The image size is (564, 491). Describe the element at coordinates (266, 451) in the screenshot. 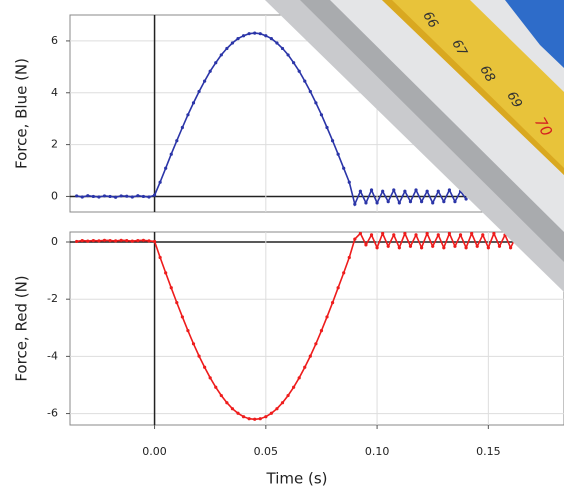

I see `x-tick-label: 0.05` at that location.